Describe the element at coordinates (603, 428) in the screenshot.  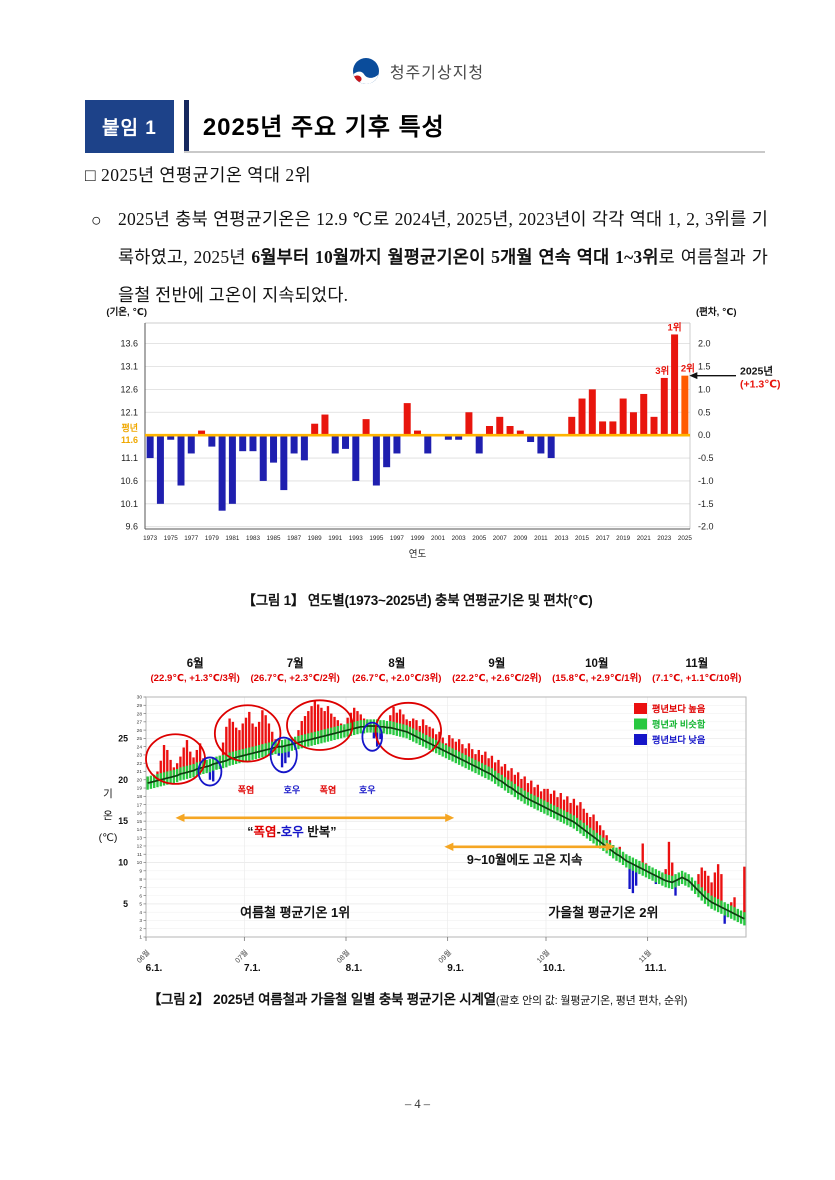
I see `bar-2017` at that location.